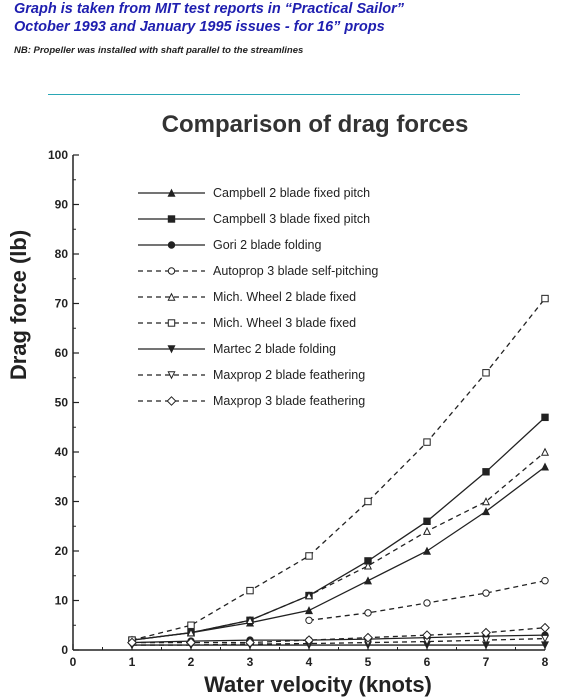 This screenshot has width=568, height=700. I want to click on y-tick-label: 0, so click(64, 650).